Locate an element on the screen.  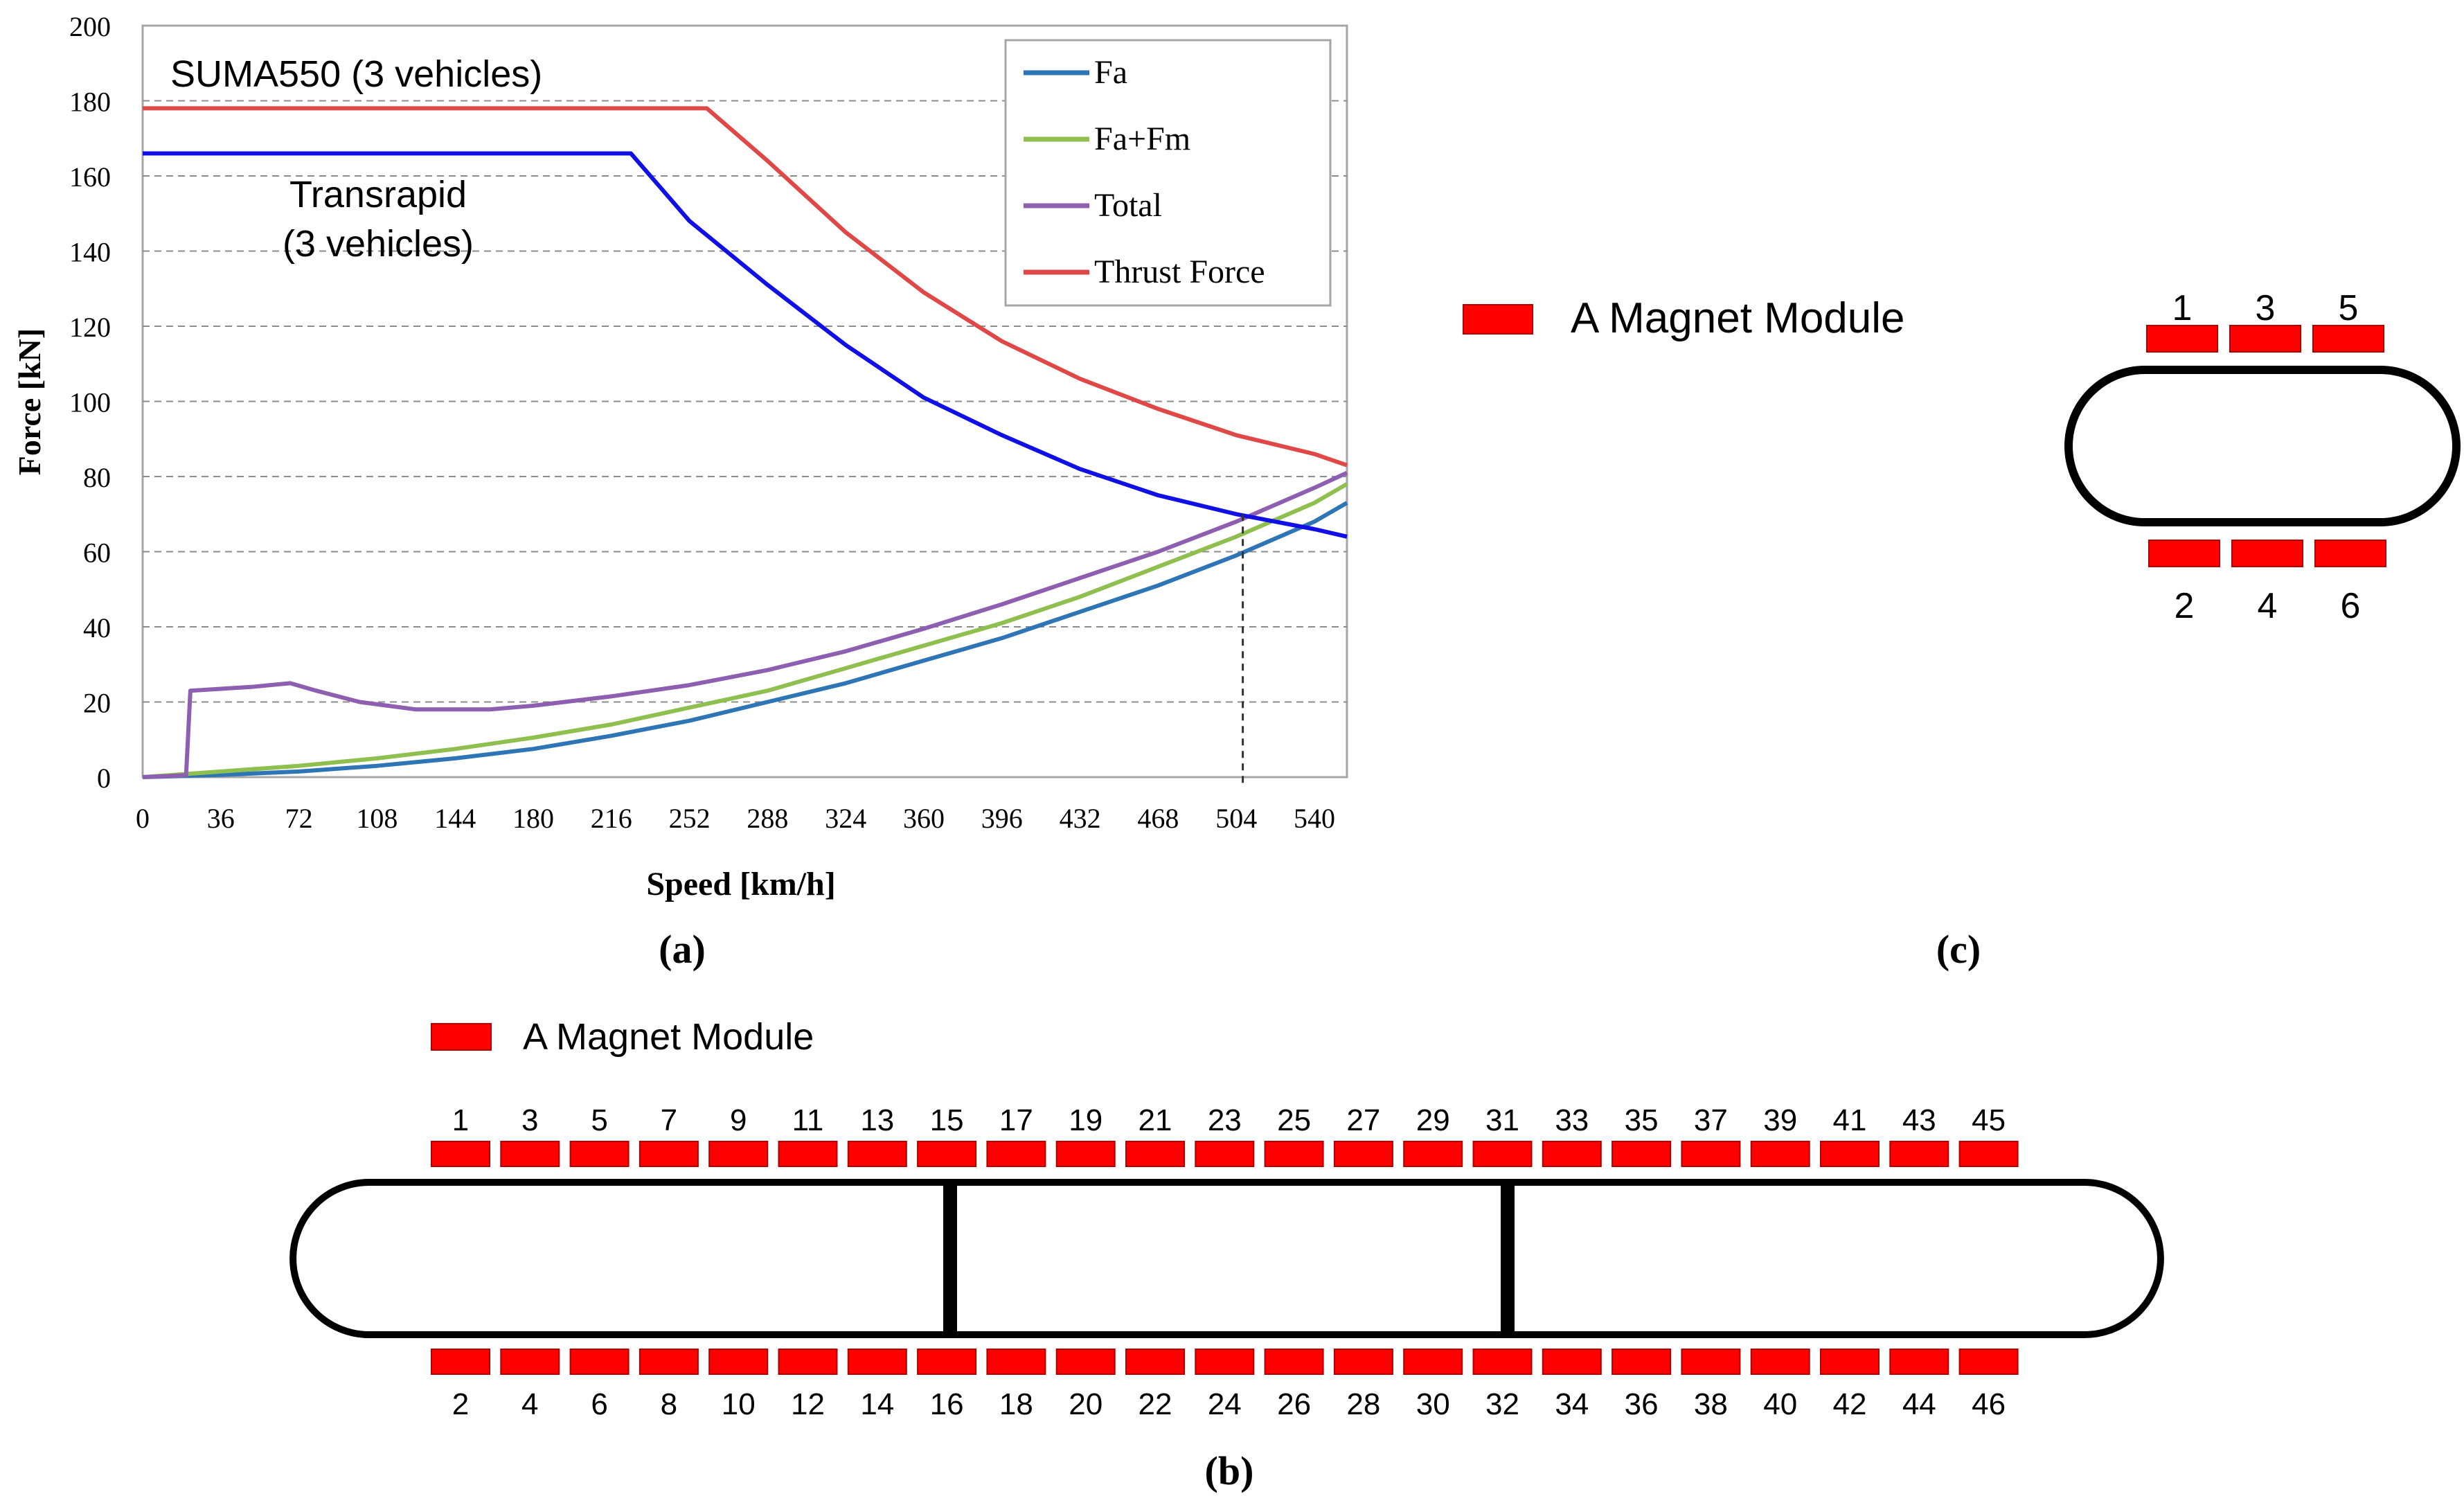
x-tick-label: 36 is located at coordinates (221, 818).